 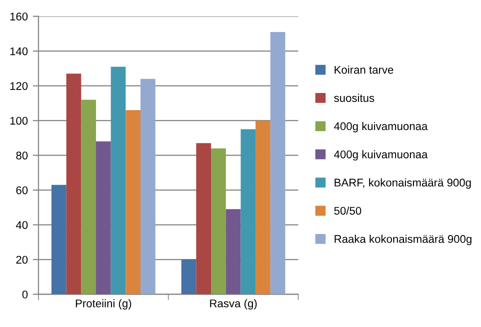 What do you see at coordinates (19, 86) in the screenshot?
I see `y-tick-label: 120` at bounding box center [19, 86].